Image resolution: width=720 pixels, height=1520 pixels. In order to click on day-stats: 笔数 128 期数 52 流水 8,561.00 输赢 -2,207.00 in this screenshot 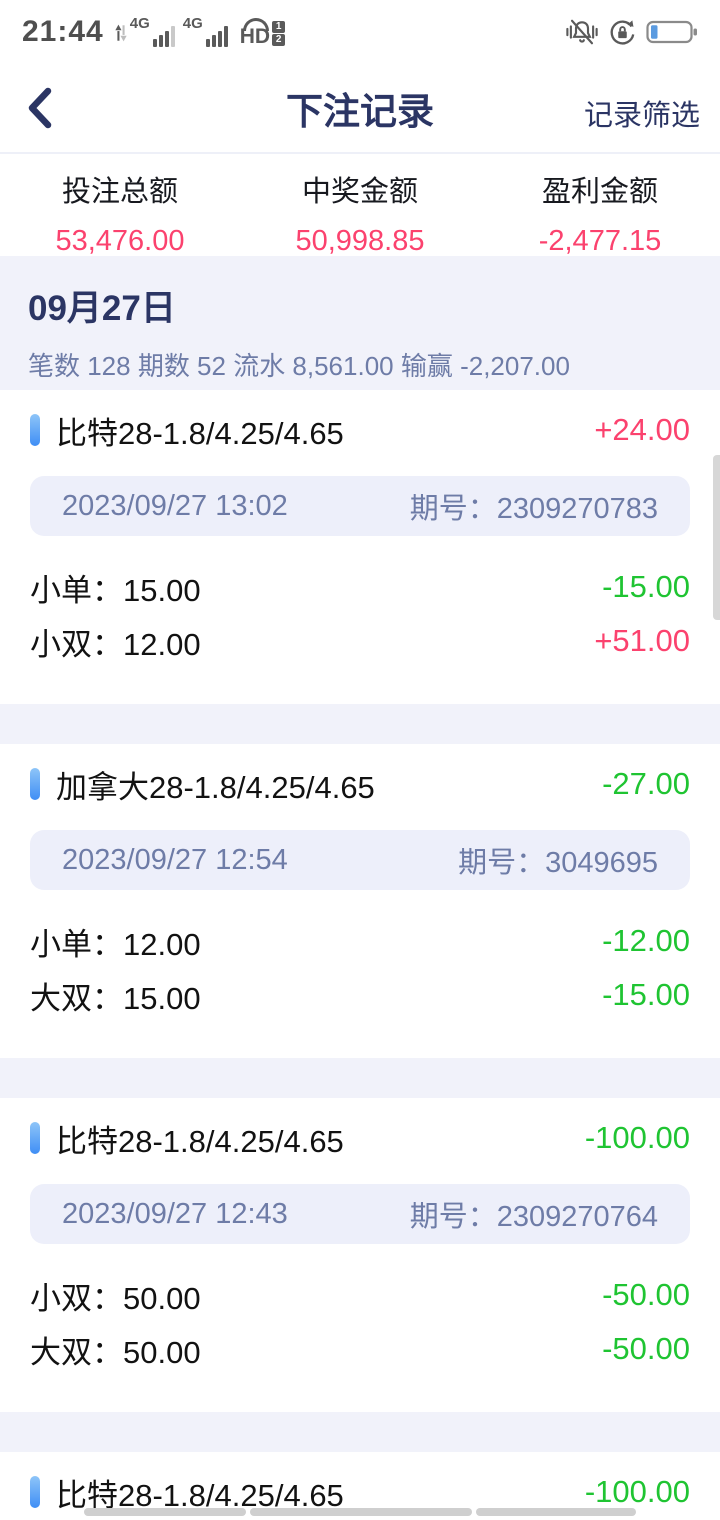, I will do `click(299, 366)`.